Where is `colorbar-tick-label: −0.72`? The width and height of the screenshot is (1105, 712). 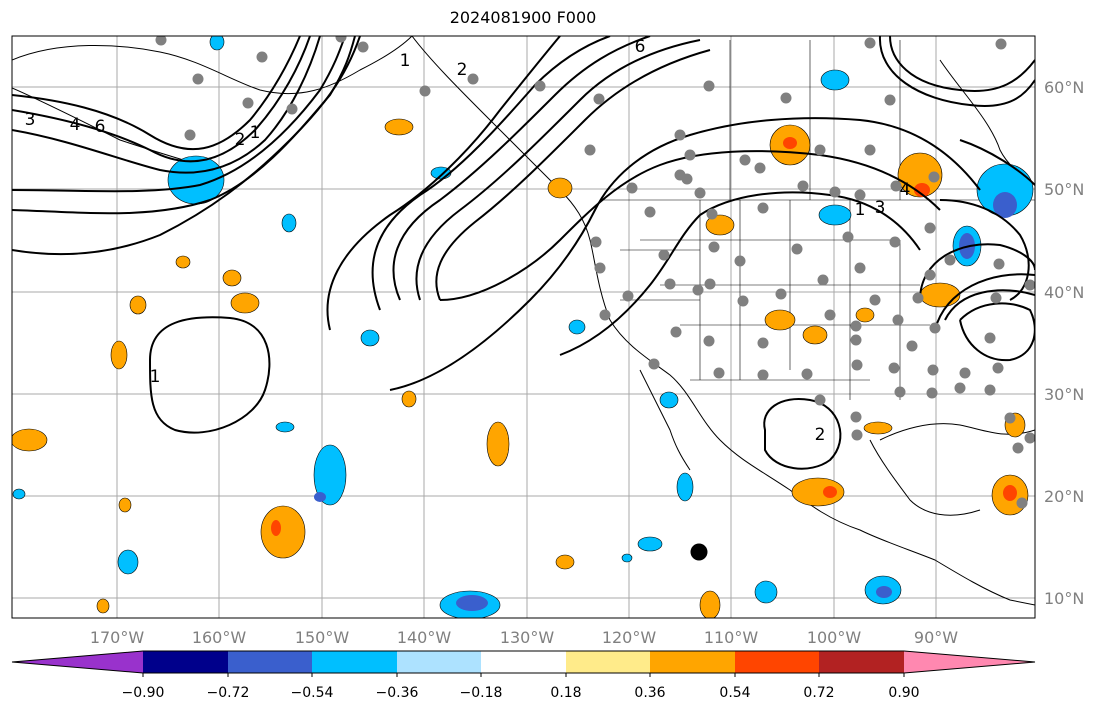 colorbar-tick-label: −0.72 is located at coordinates (228, 693).